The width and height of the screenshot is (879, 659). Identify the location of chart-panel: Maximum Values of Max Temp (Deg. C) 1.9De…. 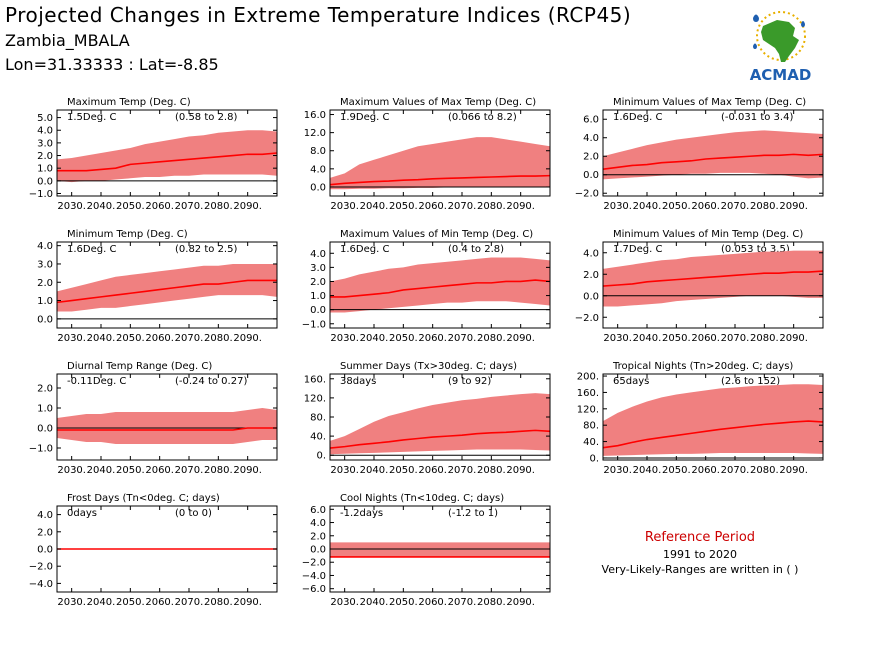
(427, 154).